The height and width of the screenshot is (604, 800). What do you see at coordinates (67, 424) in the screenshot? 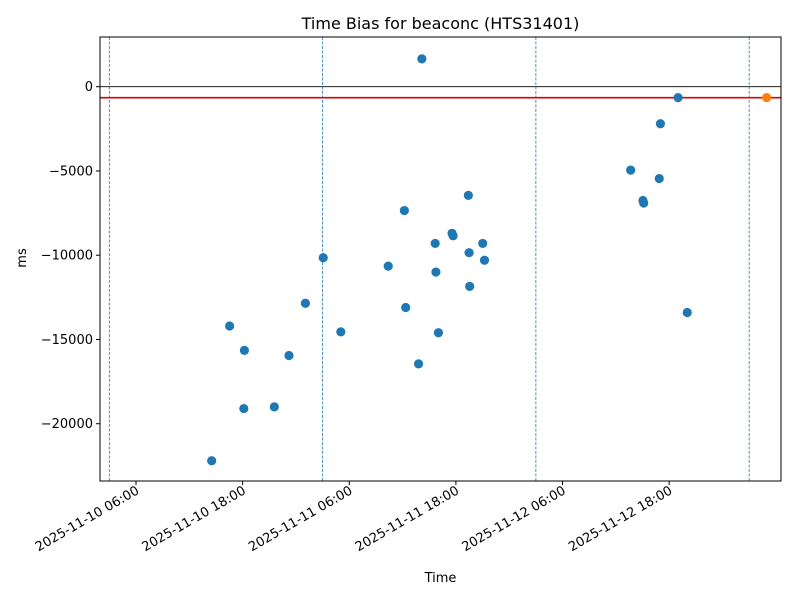
I see `y-tick-label: −20000` at bounding box center [67, 424].